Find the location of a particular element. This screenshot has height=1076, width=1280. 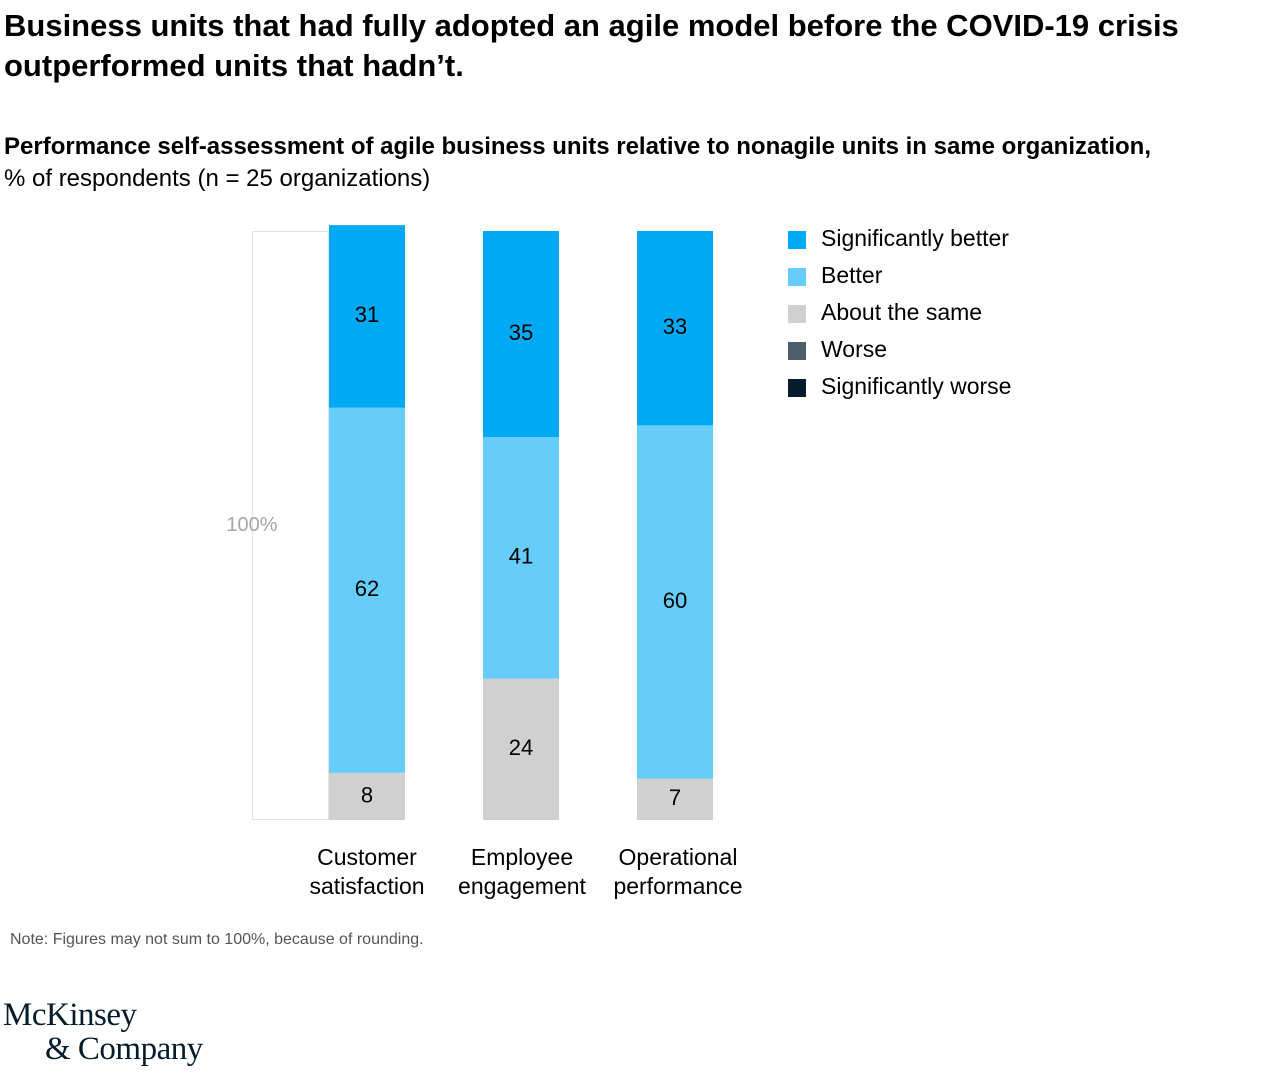

x-label-employee-engagement: Employee engagement is located at coordinates (522, 871).